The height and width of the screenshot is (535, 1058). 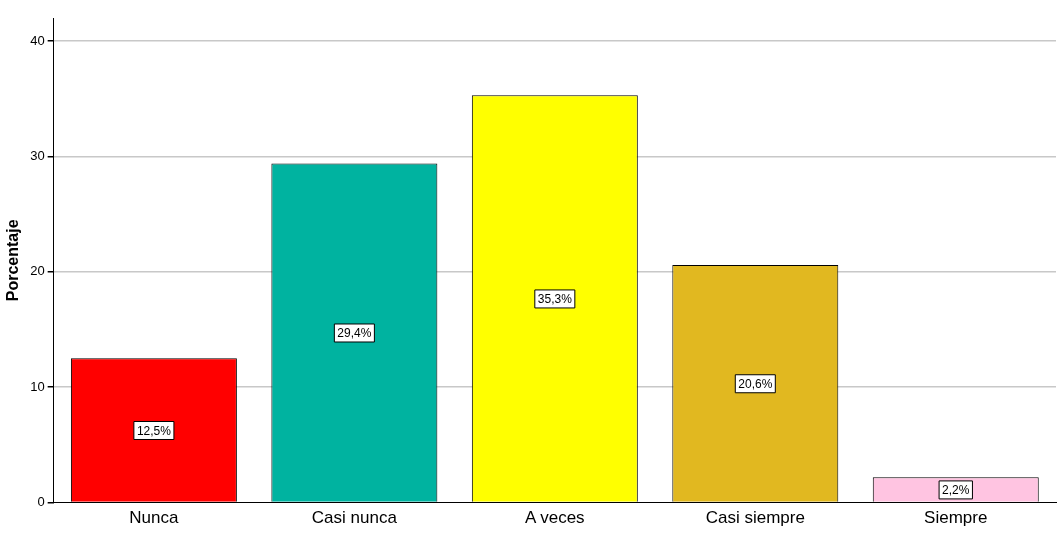 What do you see at coordinates (154, 430) in the screenshot?
I see `data-label: 12,5%` at bounding box center [154, 430].